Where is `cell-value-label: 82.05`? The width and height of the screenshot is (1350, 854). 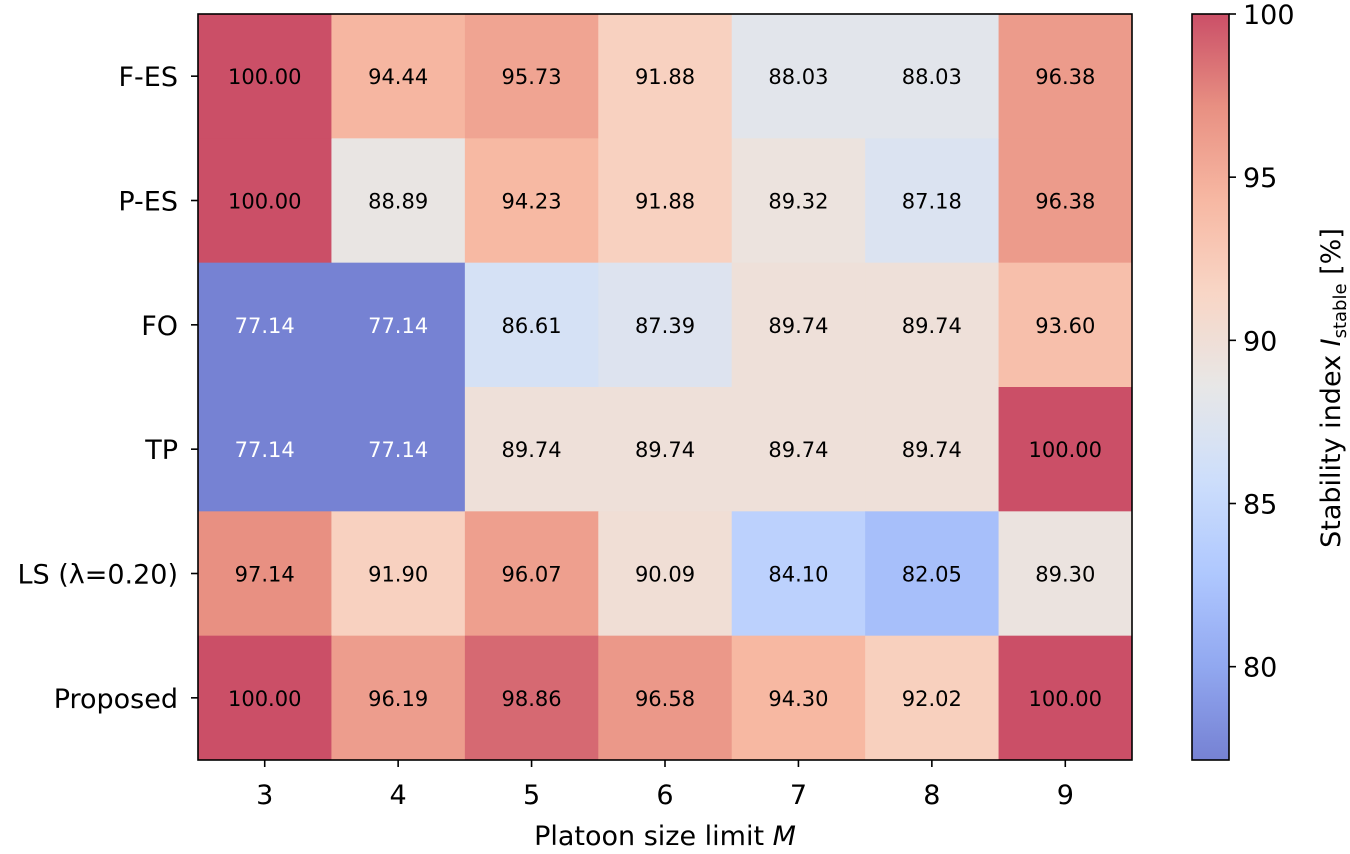 cell-value-label: 82.05 is located at coordinates (932, 575).